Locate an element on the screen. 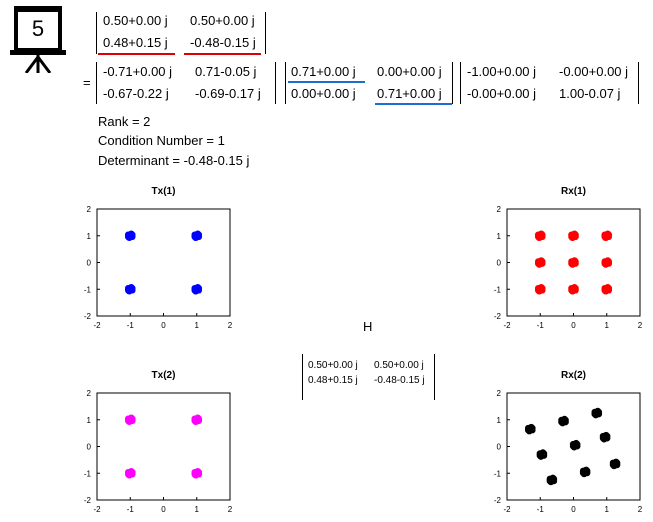 The image size is (653, 522). underline-blue is located at coordinates (326, 82).